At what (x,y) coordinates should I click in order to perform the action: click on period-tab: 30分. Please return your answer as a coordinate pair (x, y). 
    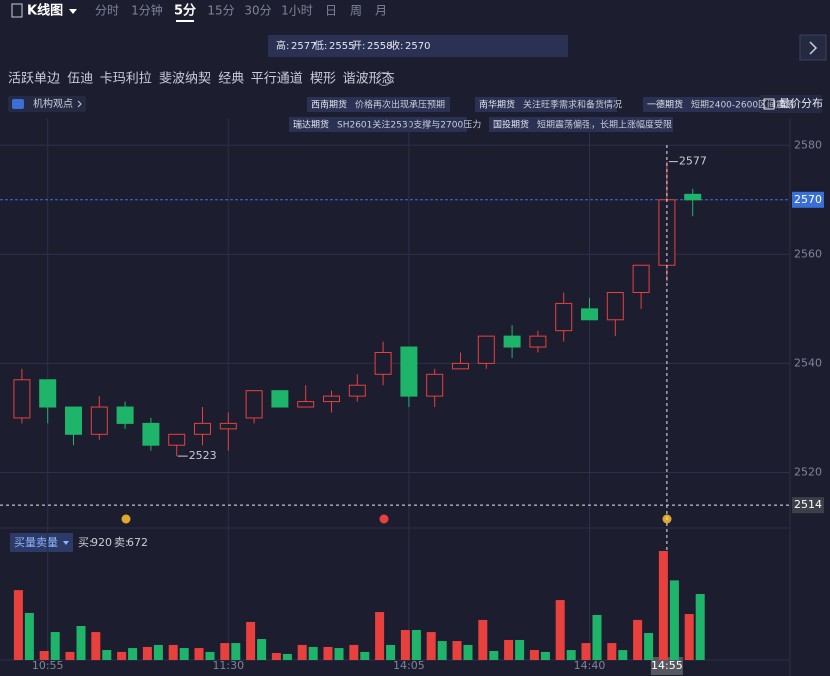
    Looking at the image, I should click on (257, 11).